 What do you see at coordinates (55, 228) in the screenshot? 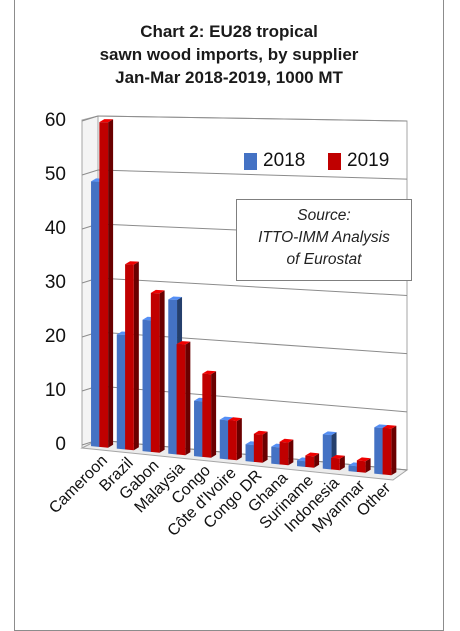
I see `y-tick-label: 40` at bounding box center [55, 228].